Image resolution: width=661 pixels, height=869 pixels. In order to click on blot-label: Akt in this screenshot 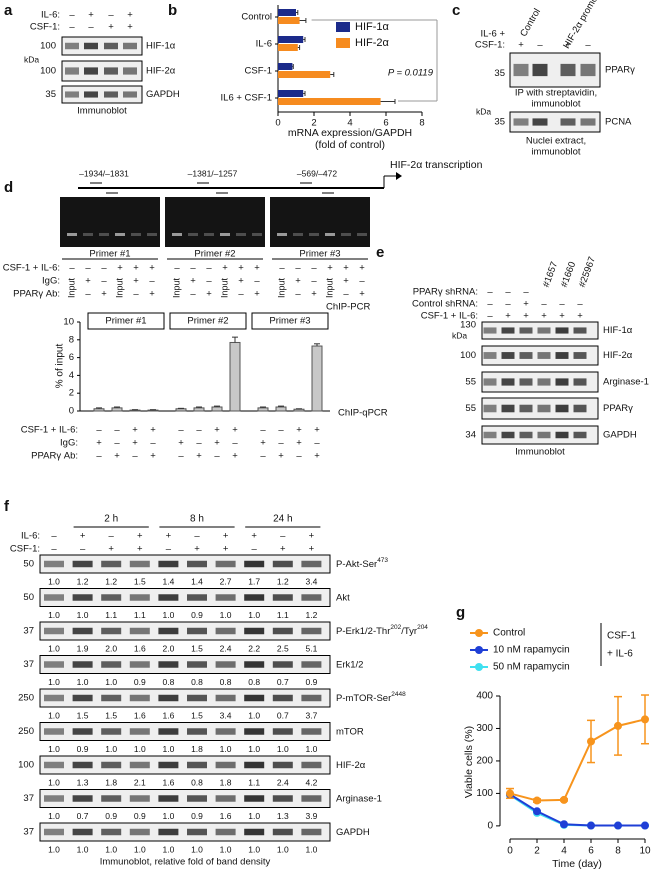, I will do `click(343, 597)`.